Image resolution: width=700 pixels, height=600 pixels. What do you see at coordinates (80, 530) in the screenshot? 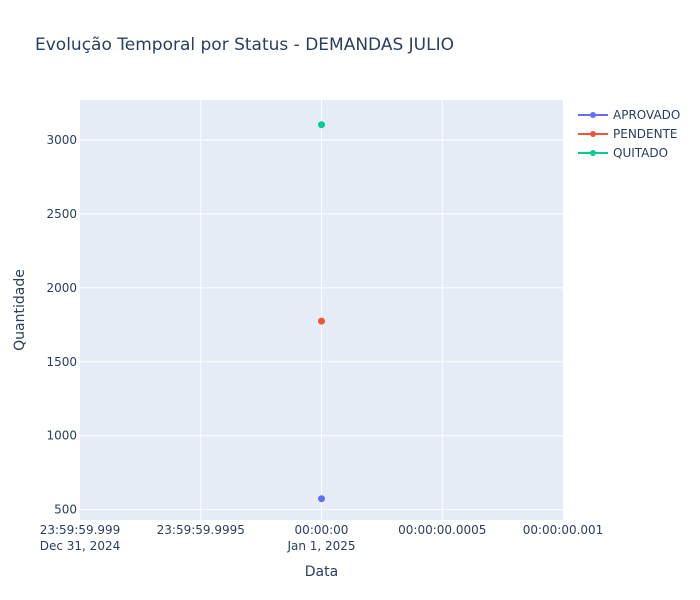
I see `x-tick-label: 23:59:59.999` at bounding box center [80, 530].